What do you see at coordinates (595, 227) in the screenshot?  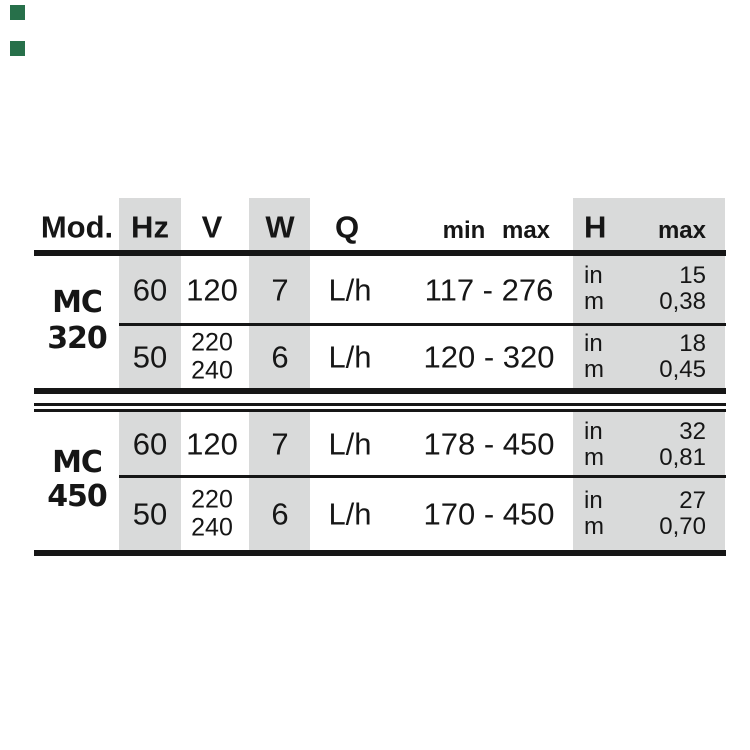 I see `header-h: H` at bounding box center [595, 227].